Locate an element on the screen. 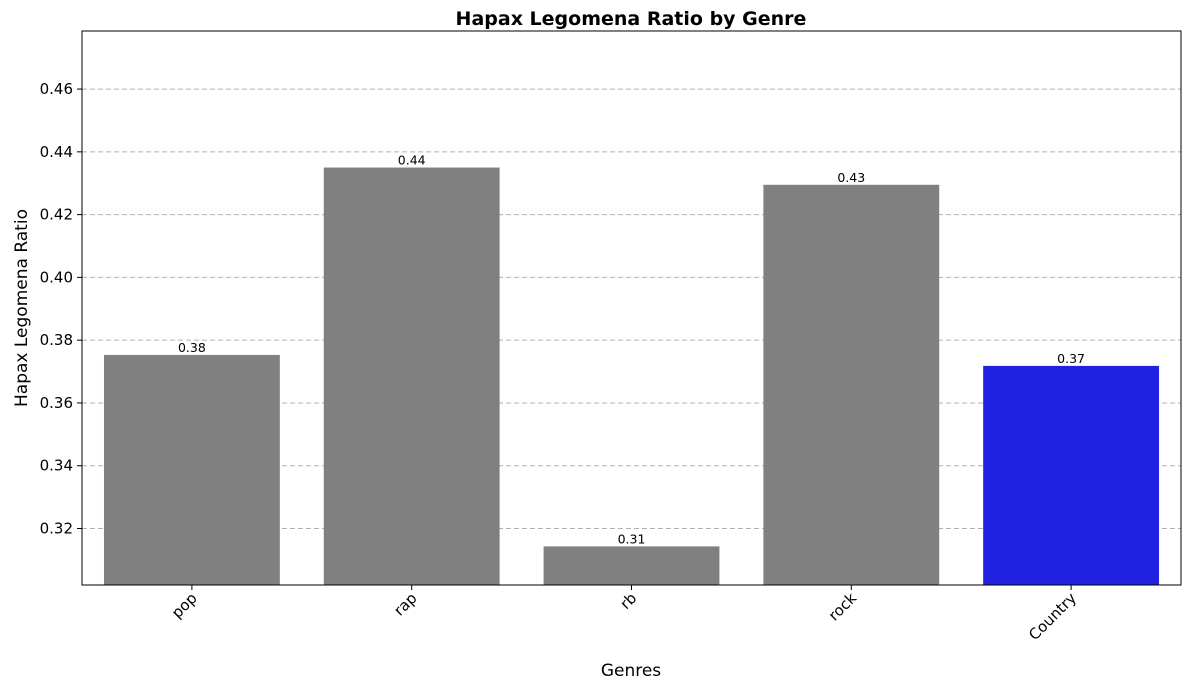  data-label-country: 0.37 is located at coordinates (1071, 358).